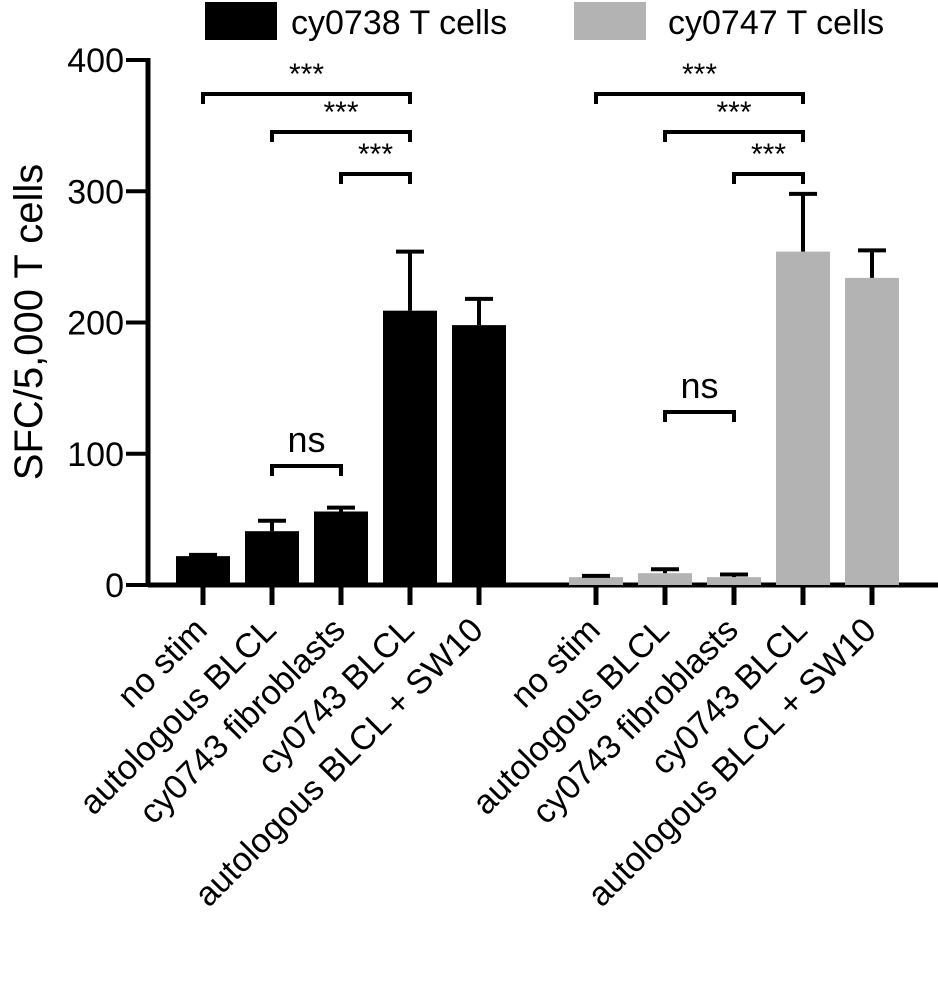 The height and width of the screenshot is (982, 938). I want to click on y-tick-label: 400, so click(95, 61).